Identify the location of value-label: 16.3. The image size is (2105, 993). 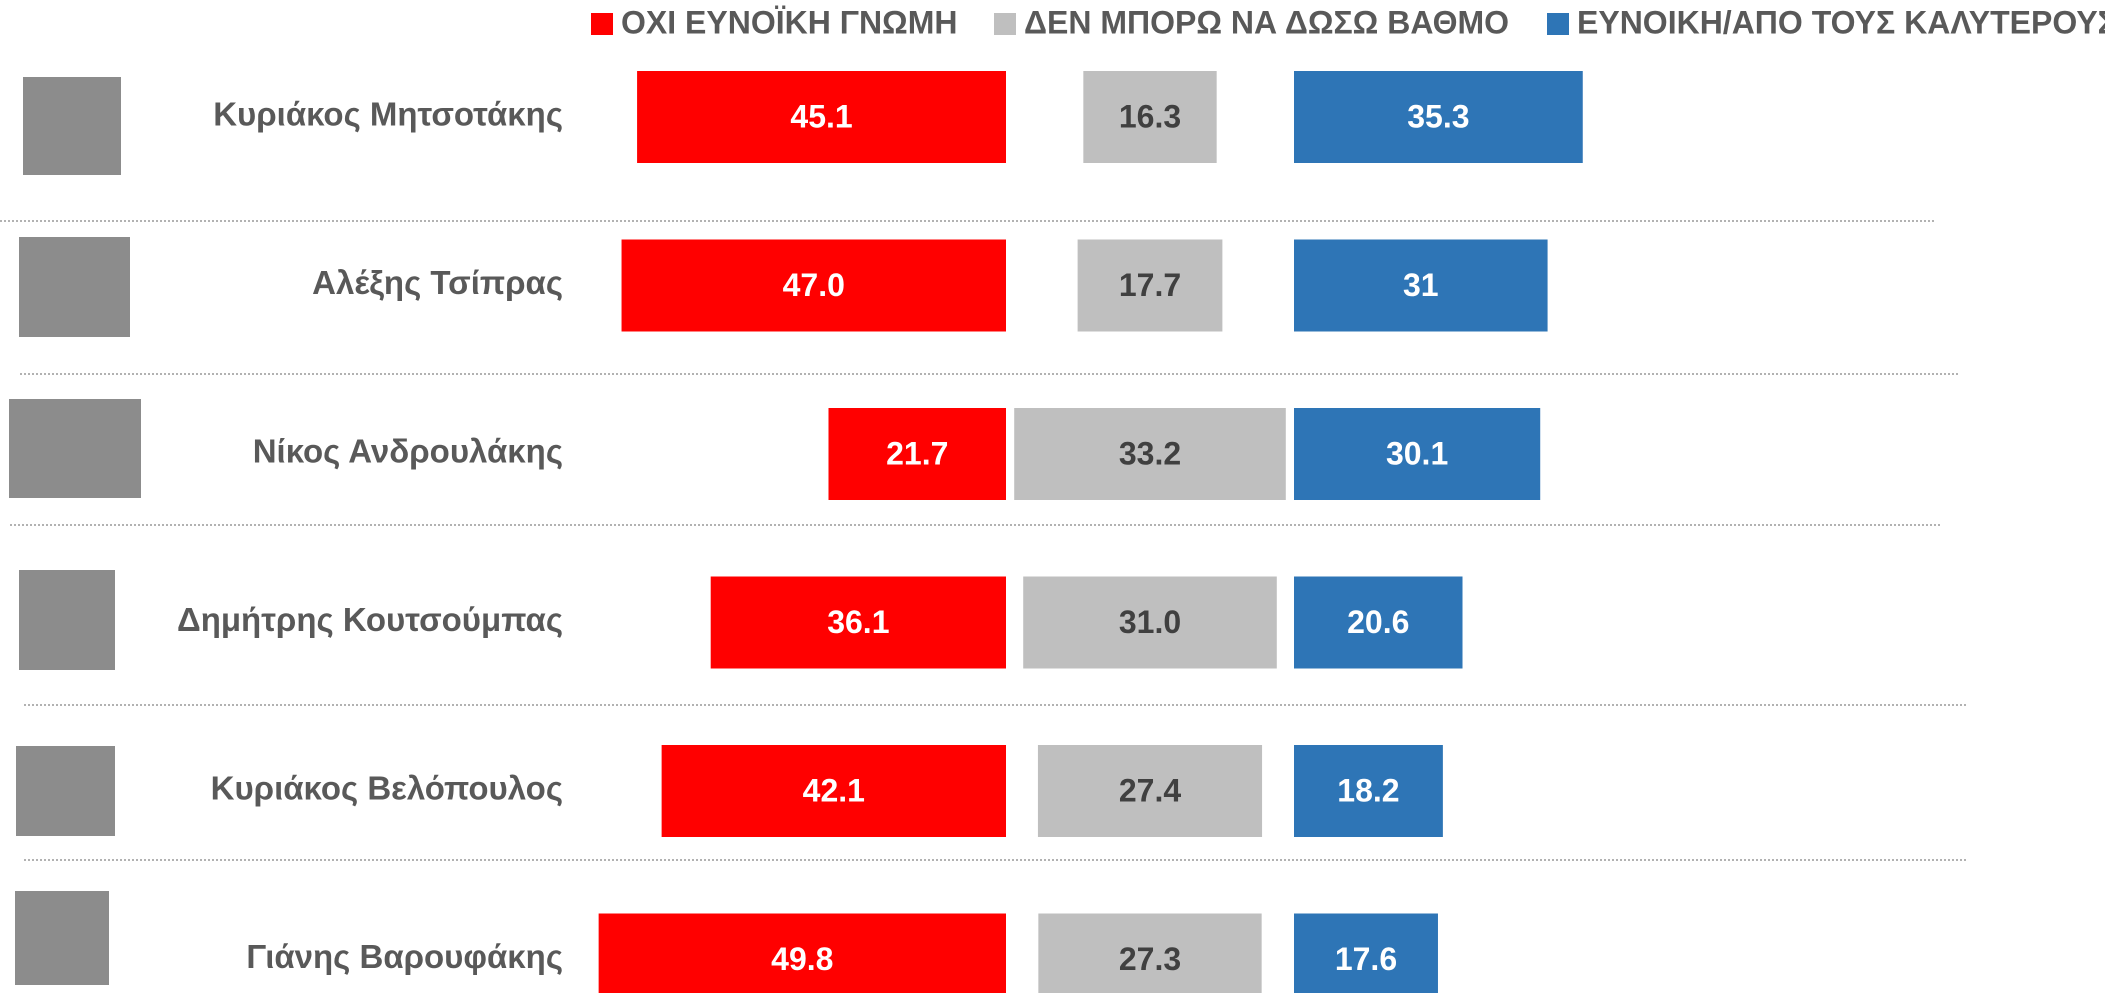
(1150, 116).